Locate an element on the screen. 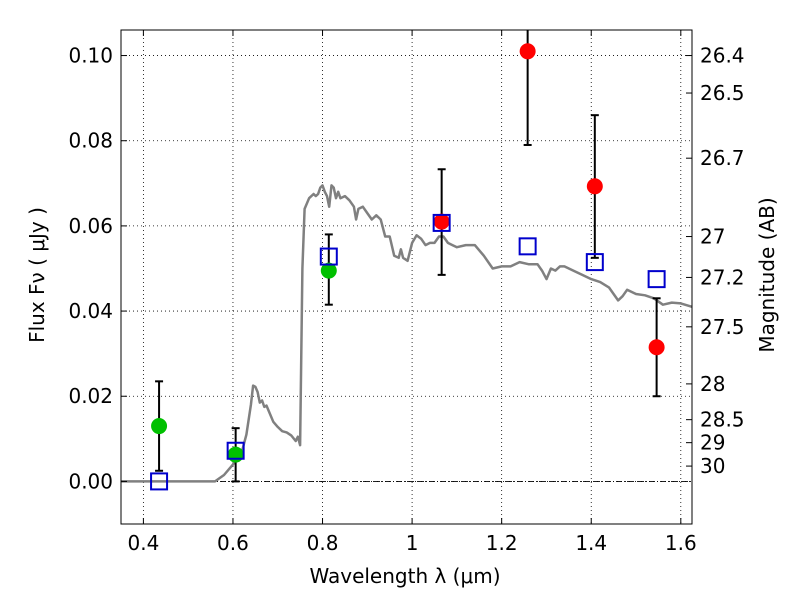 This screenshot has width=800, height=600. mag-tick-label: 26.4 is located at coordinates (722, 56).